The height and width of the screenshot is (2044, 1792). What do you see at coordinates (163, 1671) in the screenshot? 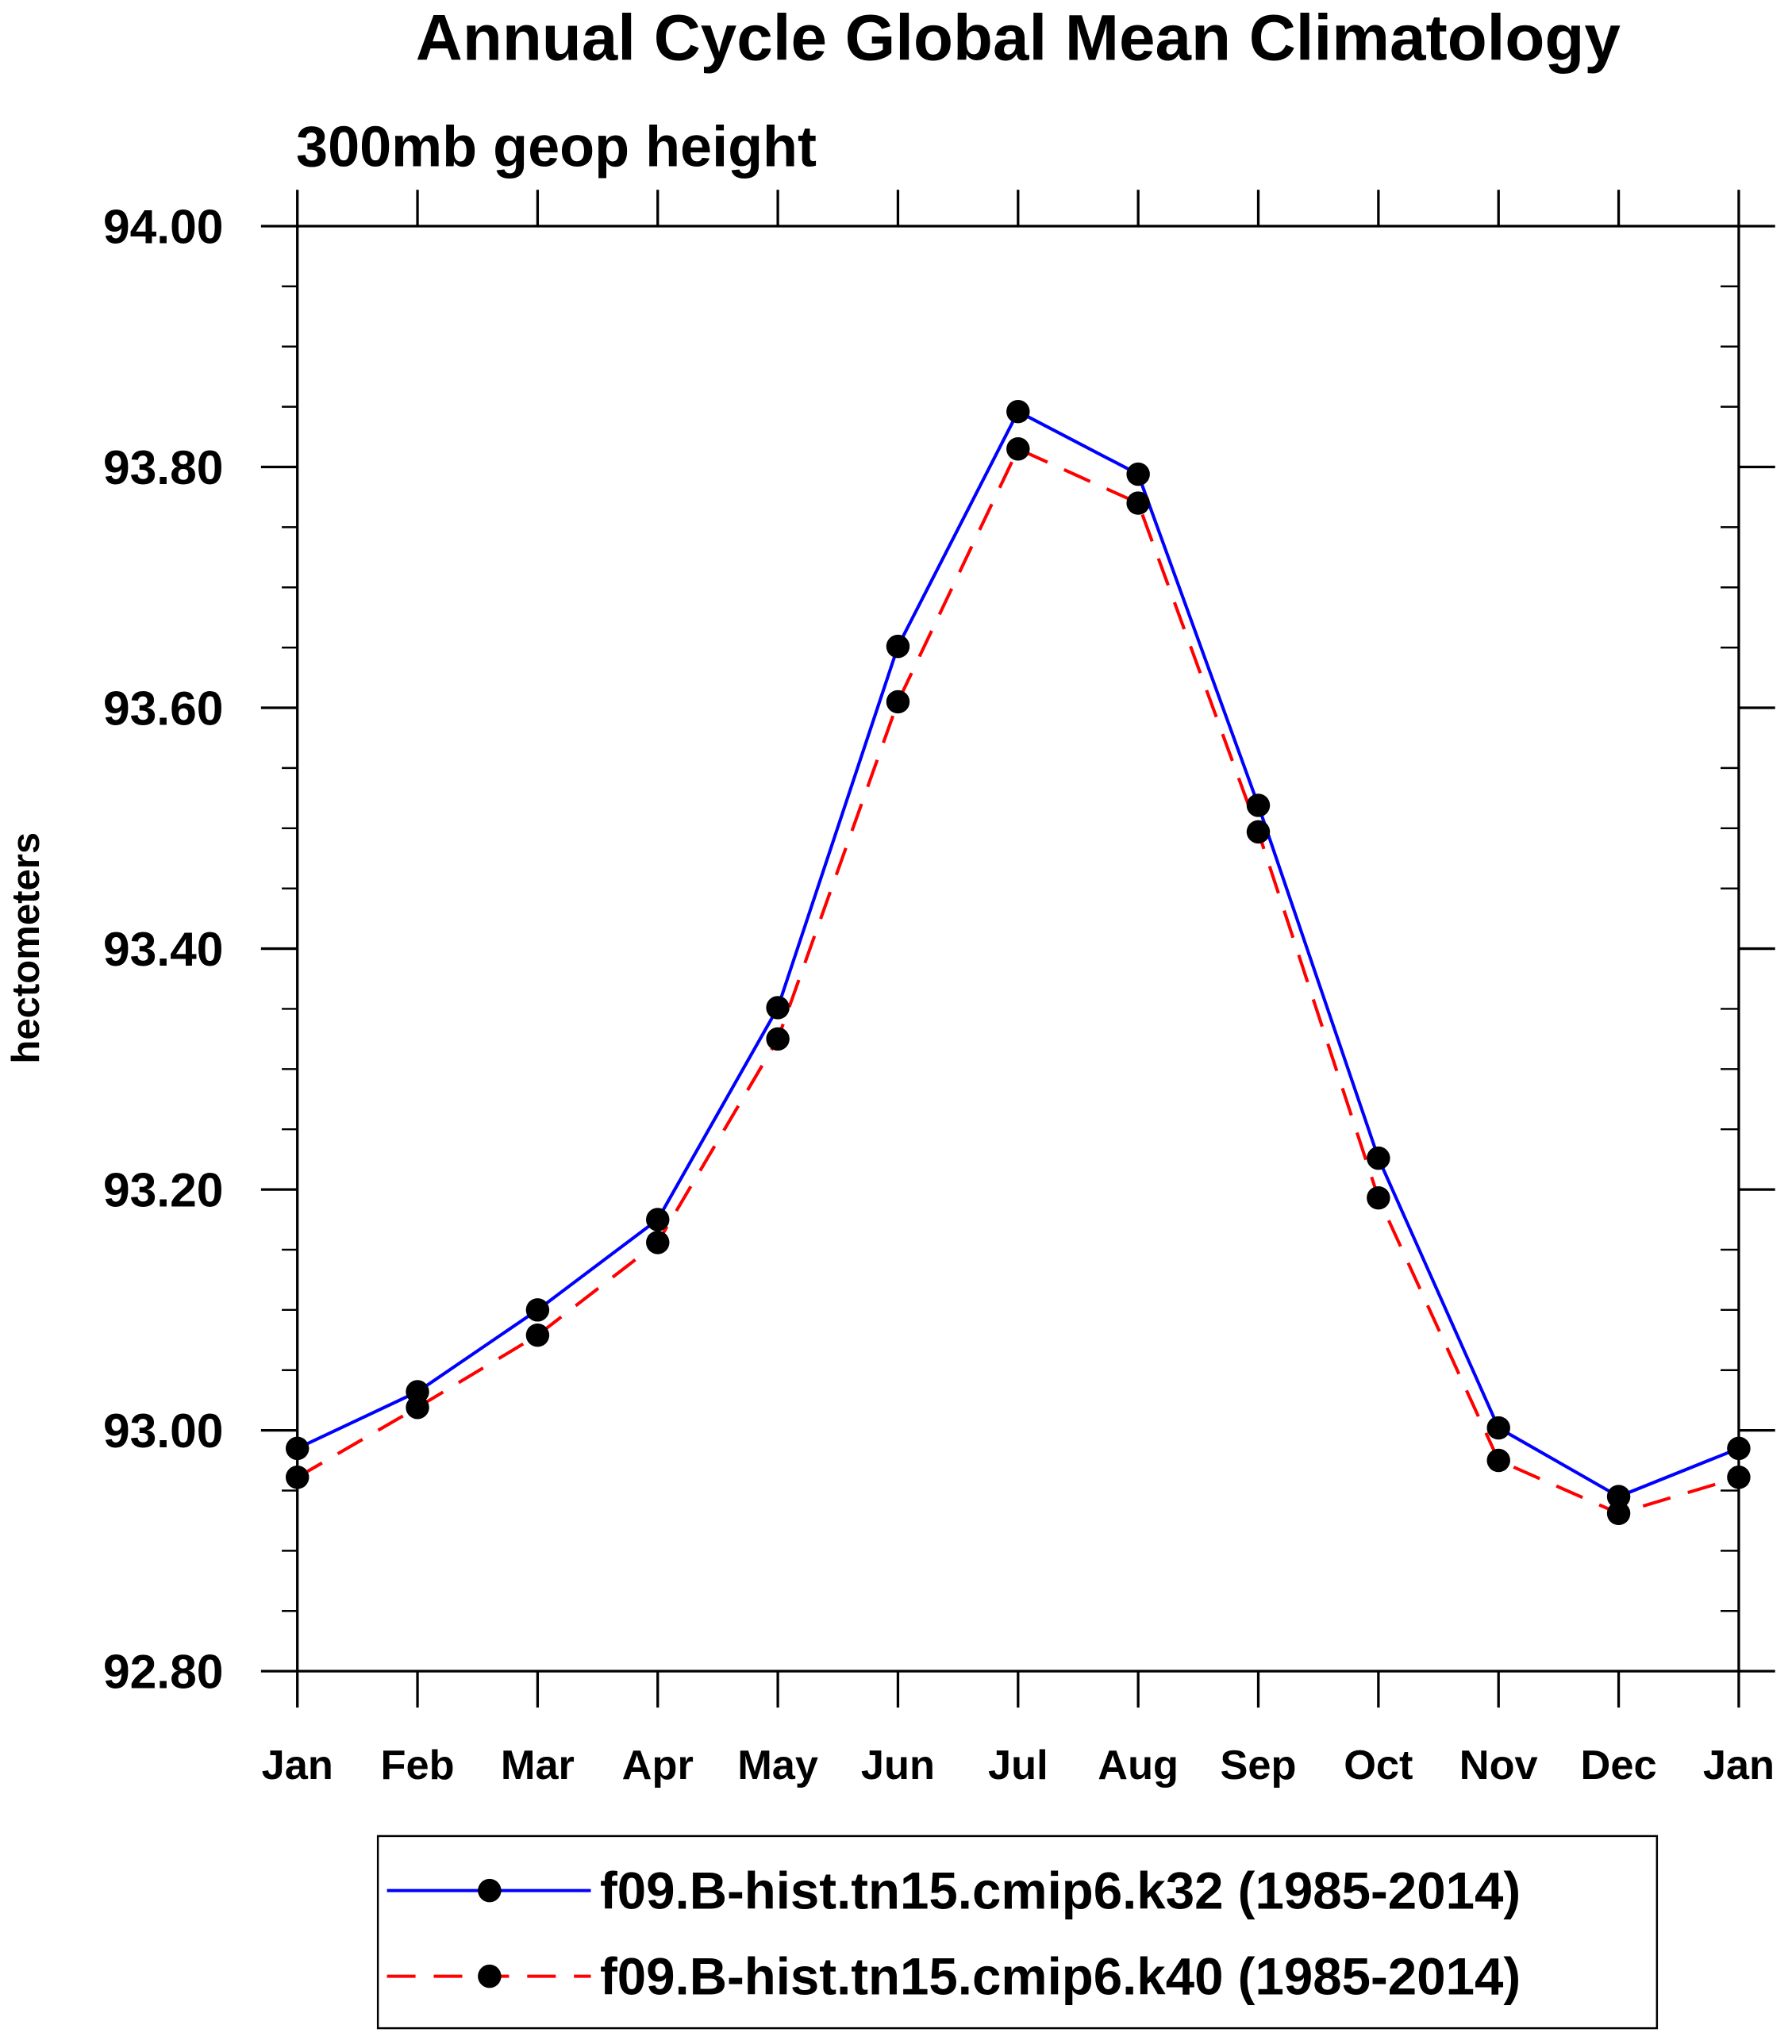
I see `y-tick-label: 92.80` at bounding box center [163, 1671].